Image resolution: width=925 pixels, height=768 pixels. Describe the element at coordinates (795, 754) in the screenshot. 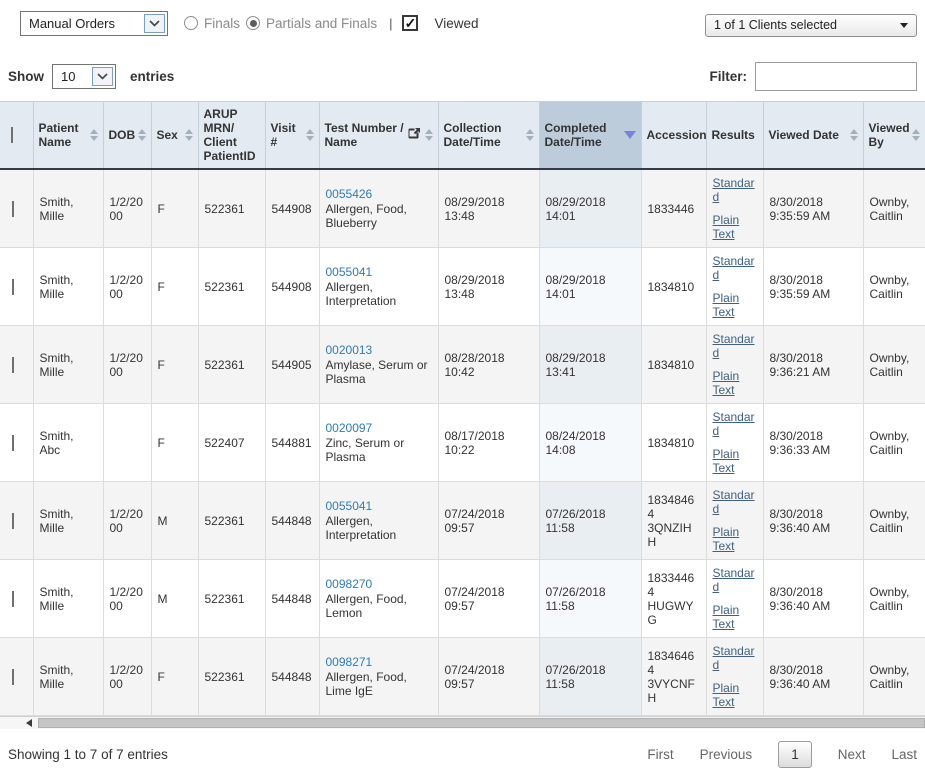

I see `pagination-current-page: 1` at that location.